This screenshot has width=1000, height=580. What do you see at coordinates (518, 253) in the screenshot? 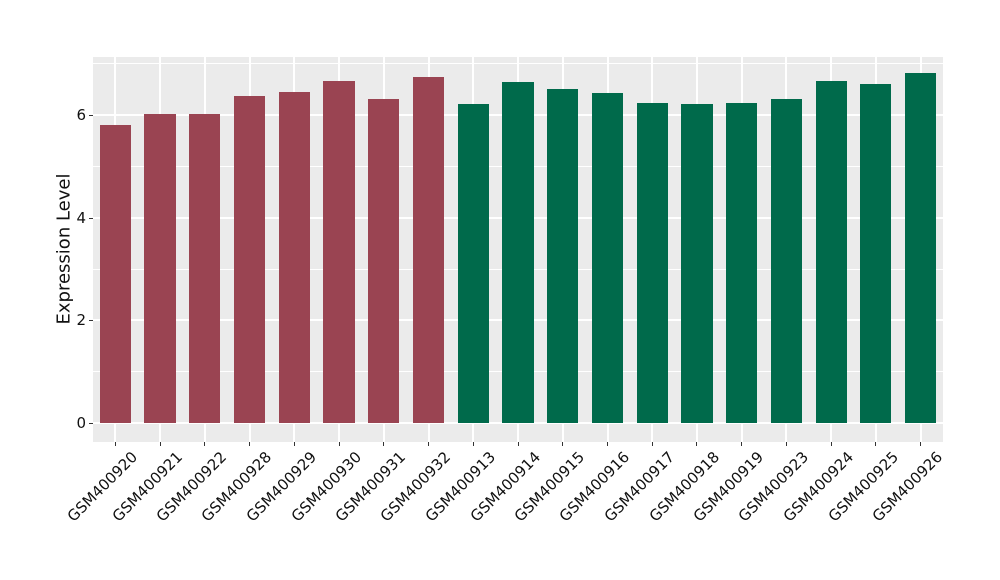
I see `bar-GSM400914` at bounding box center [518, 253].